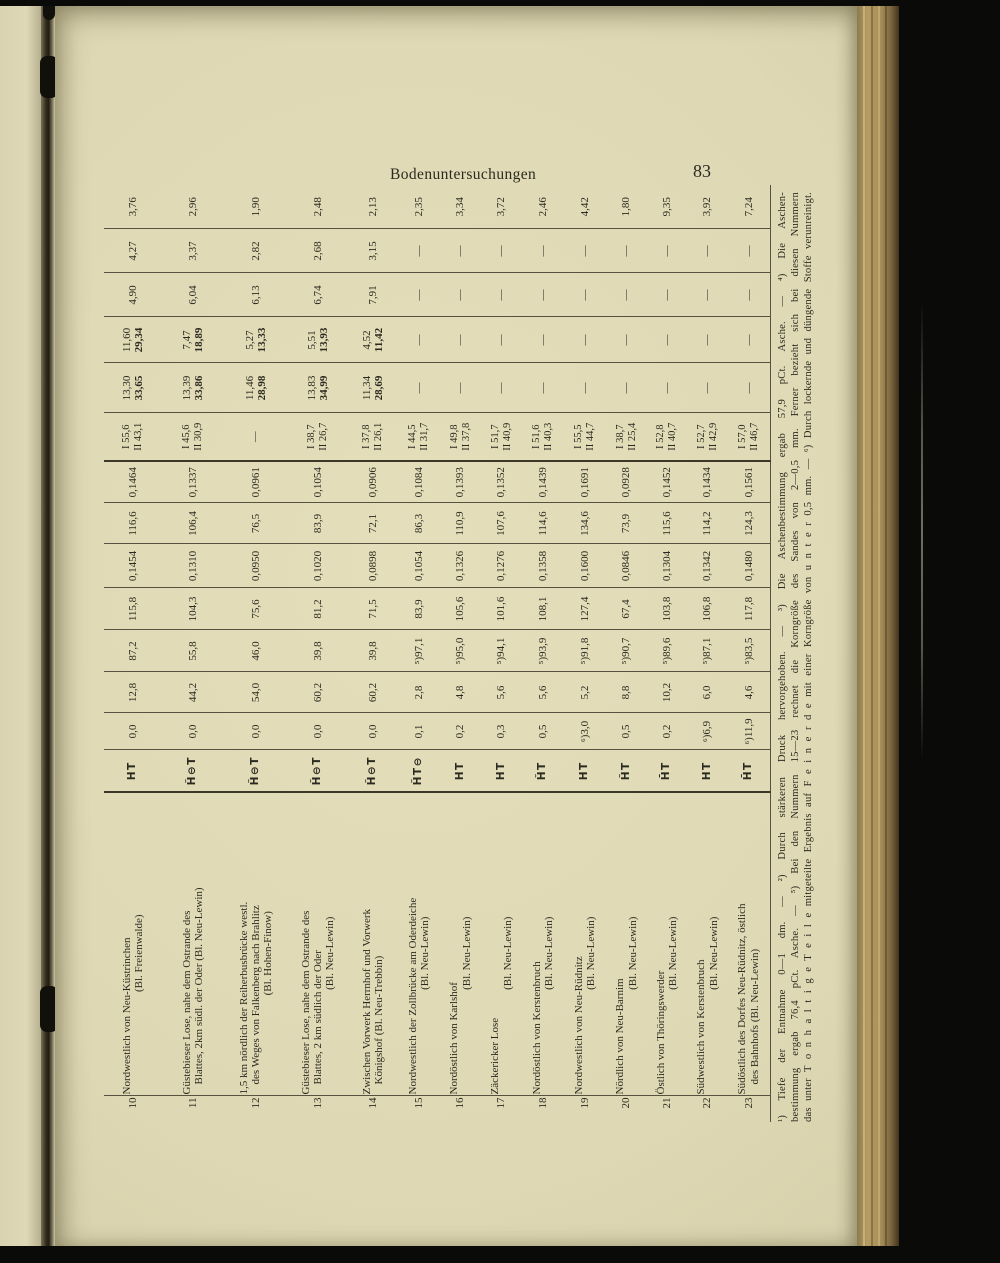  I want to click on value-cell: ⁵)91,8, so click(585, 651).